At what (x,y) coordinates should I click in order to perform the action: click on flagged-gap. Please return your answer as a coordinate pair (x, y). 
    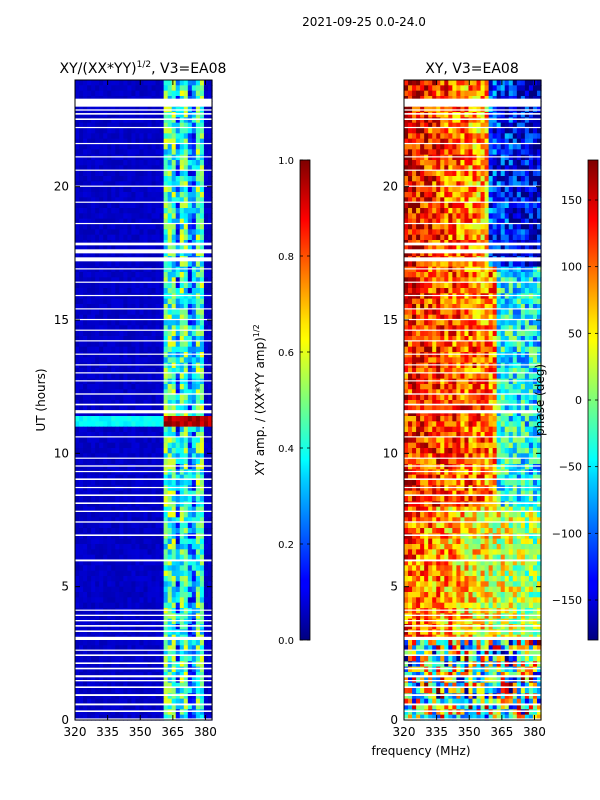
    Looking at the image, I should click on (143, 711).